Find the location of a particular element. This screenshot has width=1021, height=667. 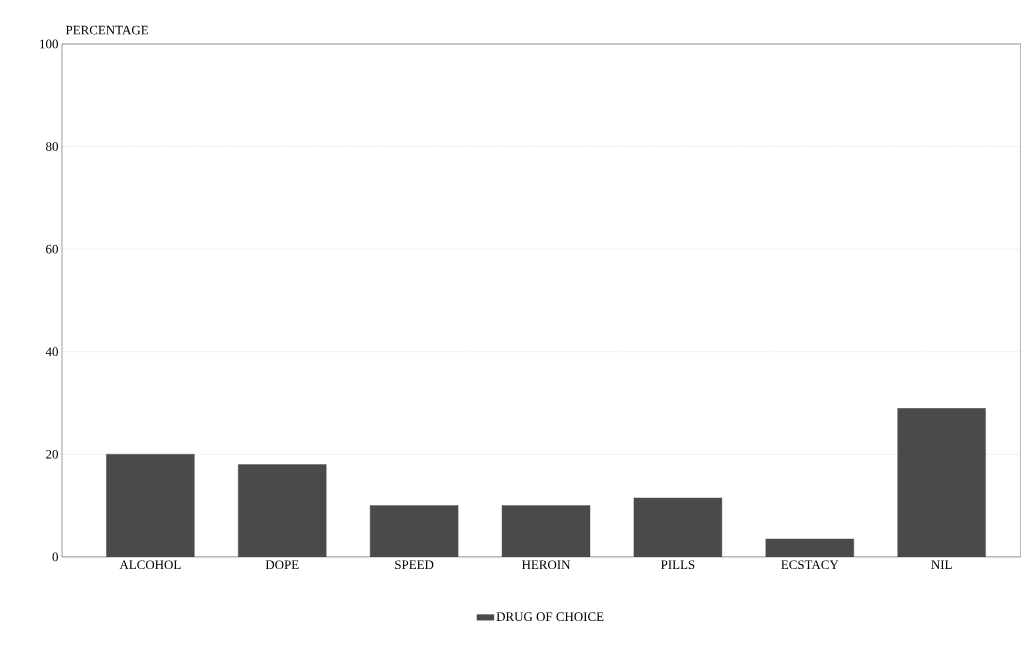

y-tick-label: 60 is located at coordinates (52, 249).